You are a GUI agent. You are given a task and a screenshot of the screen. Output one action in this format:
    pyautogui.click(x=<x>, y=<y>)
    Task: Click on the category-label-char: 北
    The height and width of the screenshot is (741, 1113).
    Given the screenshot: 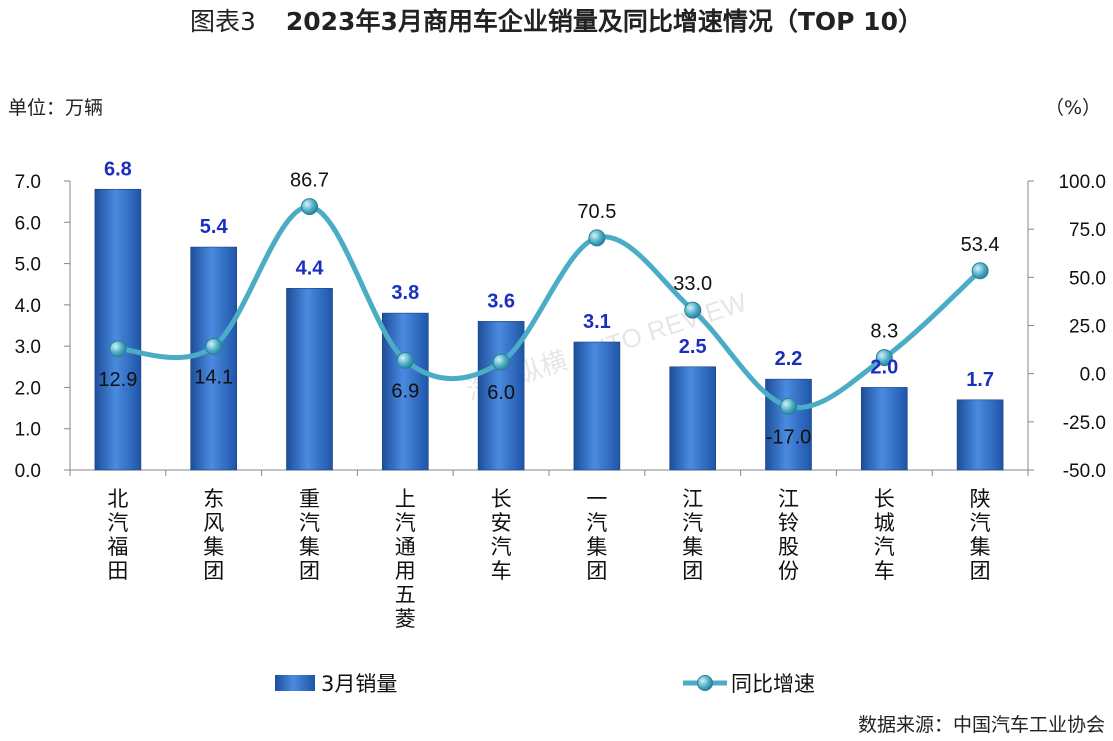 What is the action you would take?
    pyautogui.click(x=117, y=499)
    